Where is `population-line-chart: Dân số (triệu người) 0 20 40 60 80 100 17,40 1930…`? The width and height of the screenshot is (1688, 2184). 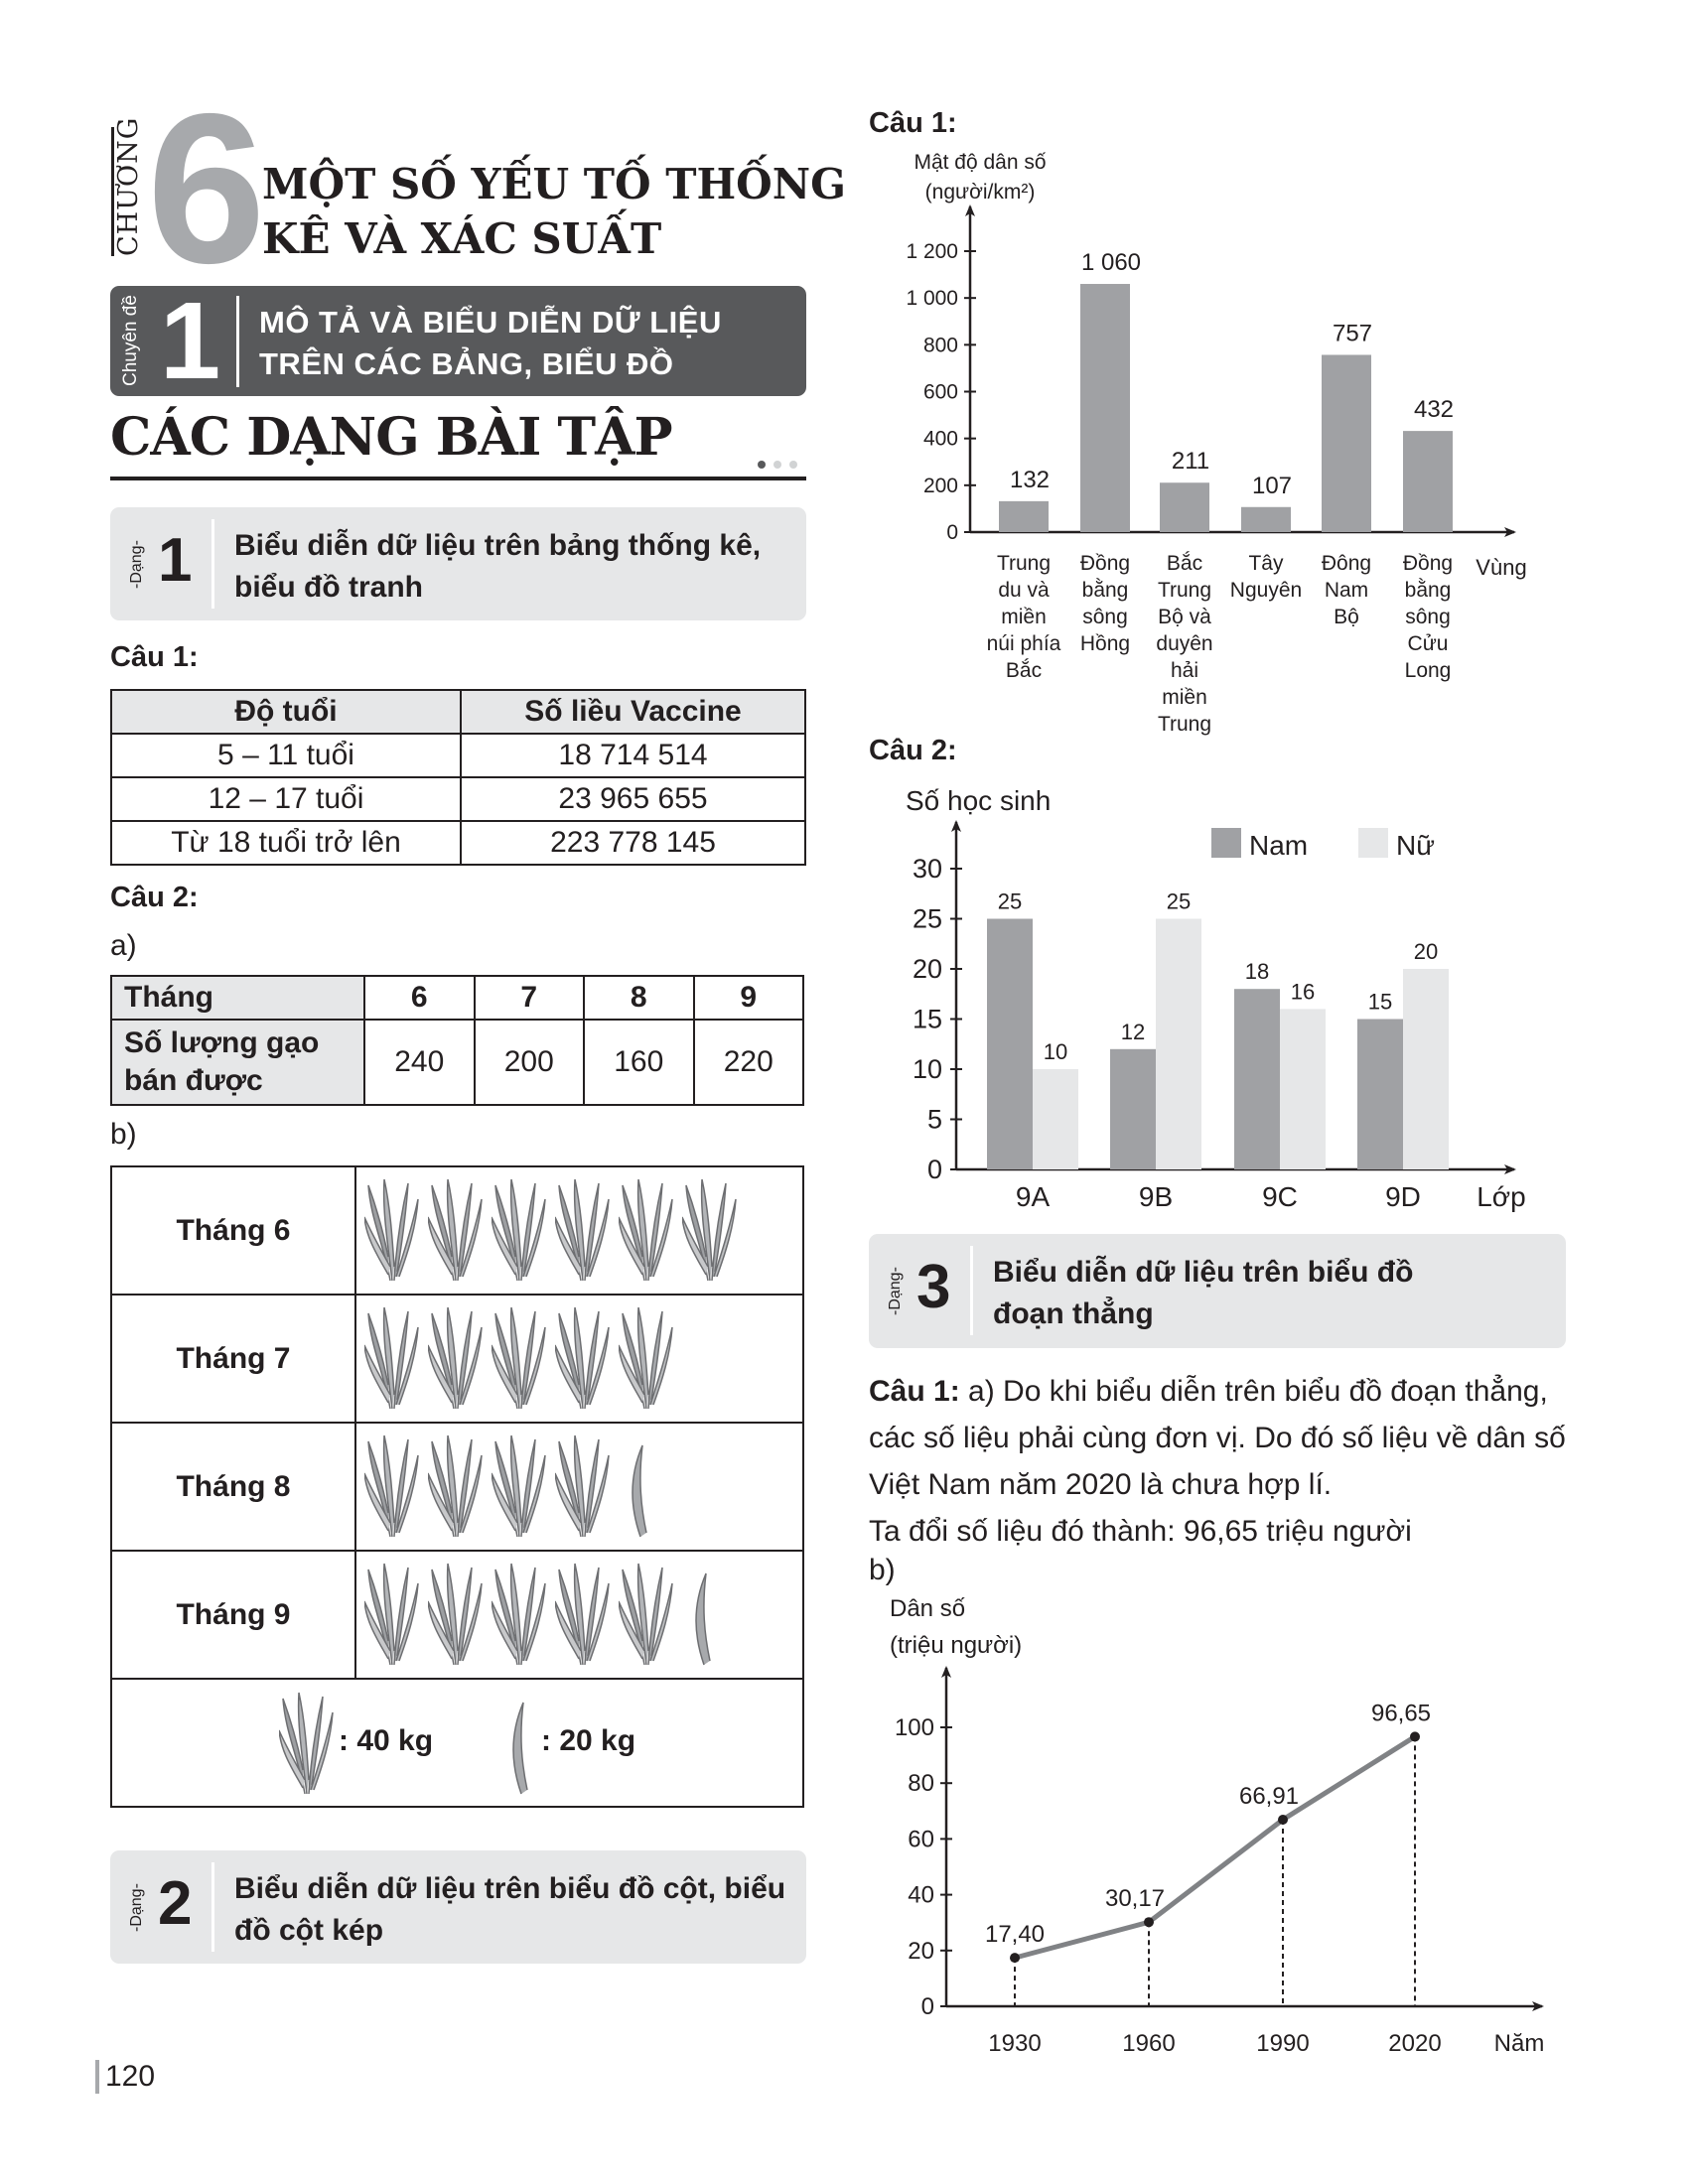
population-line-chart: Dân số (triệu người) 0 20 40 60 80 100 17,40 1930… is located at coordinates (1217, 1826).